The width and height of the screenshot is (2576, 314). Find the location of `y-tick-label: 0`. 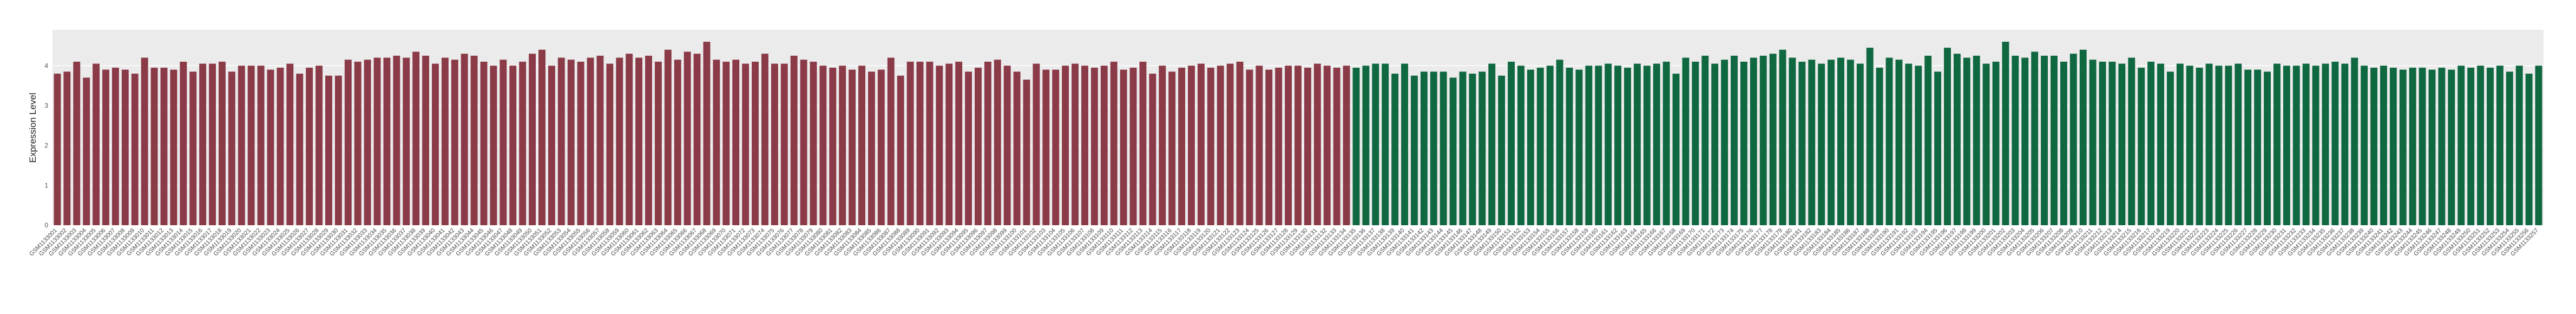

y-tick-label: 0 is located at coordinates (46, 225).